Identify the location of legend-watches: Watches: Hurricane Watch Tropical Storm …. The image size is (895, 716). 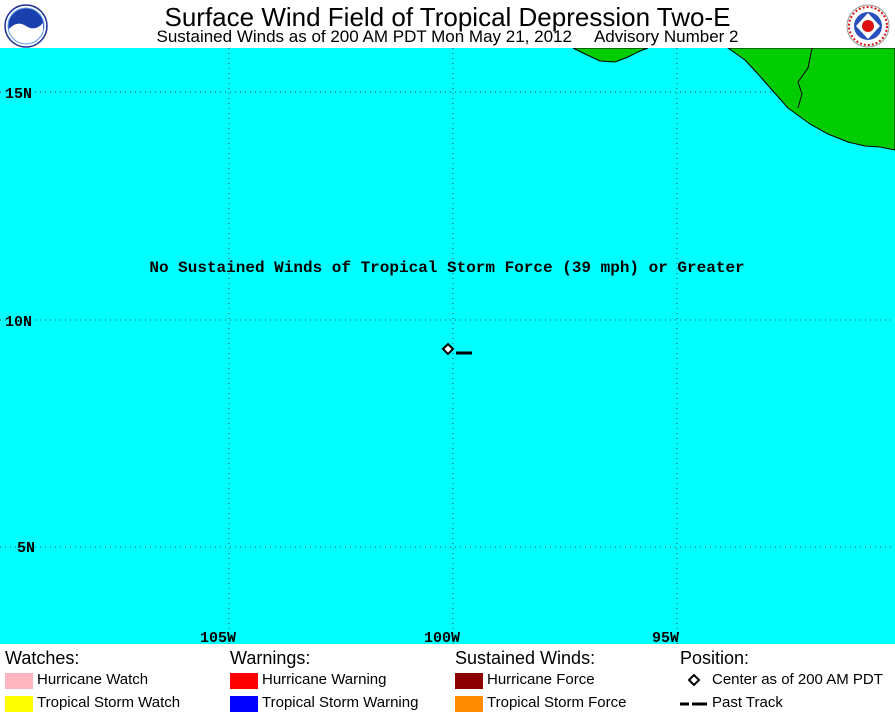
(92, 681).